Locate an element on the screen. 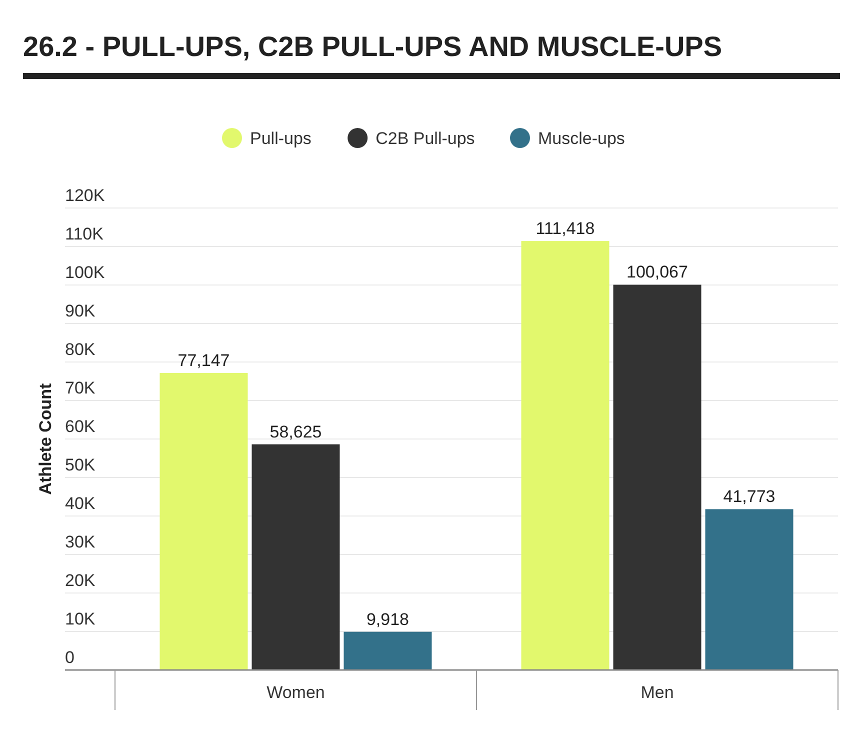 The height and width of the screenshot is (730, 850). y-tick-label: 30K is located at coordinates (80, 542).